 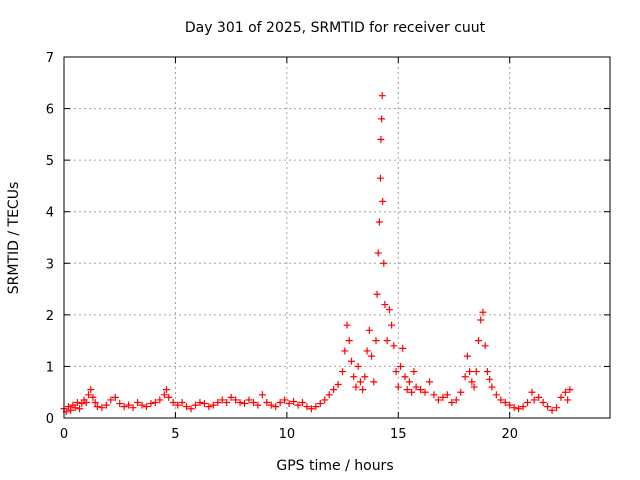 I want to click on y-tick-label: 3, so click(x=50, y=264).